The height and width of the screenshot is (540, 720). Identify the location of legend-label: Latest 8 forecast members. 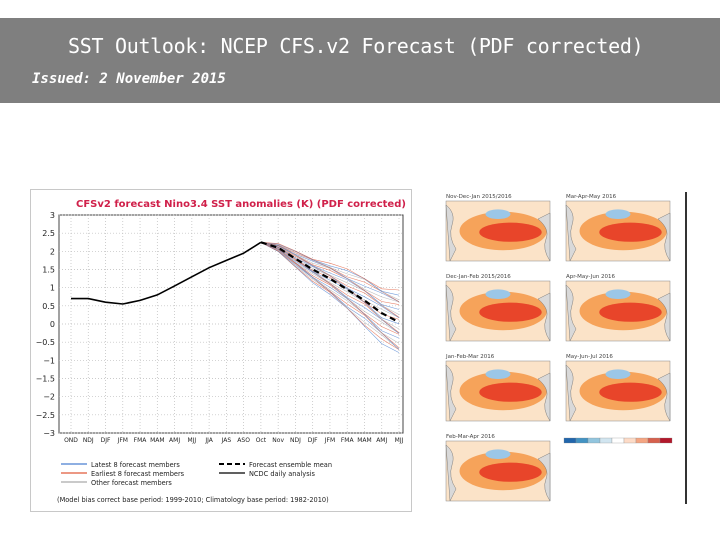
(135, 465).